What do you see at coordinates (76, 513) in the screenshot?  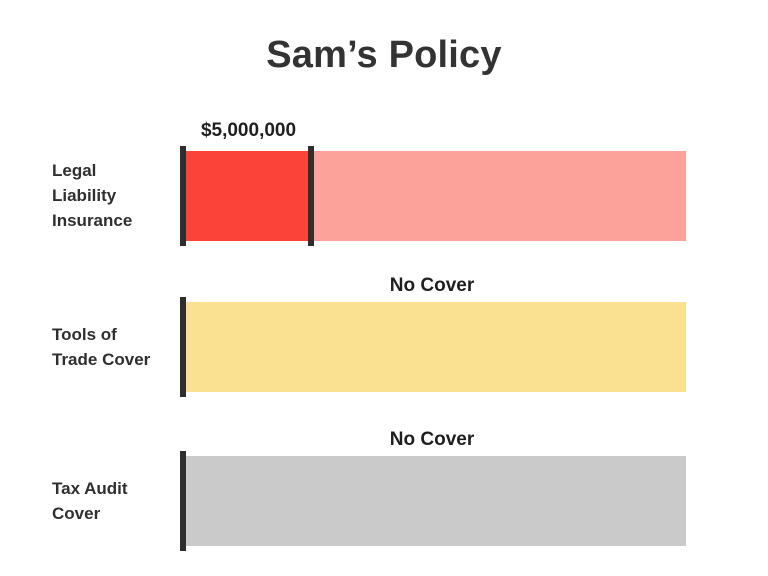 I see `row-label-line: Cover` at bounding box center [76, 513].